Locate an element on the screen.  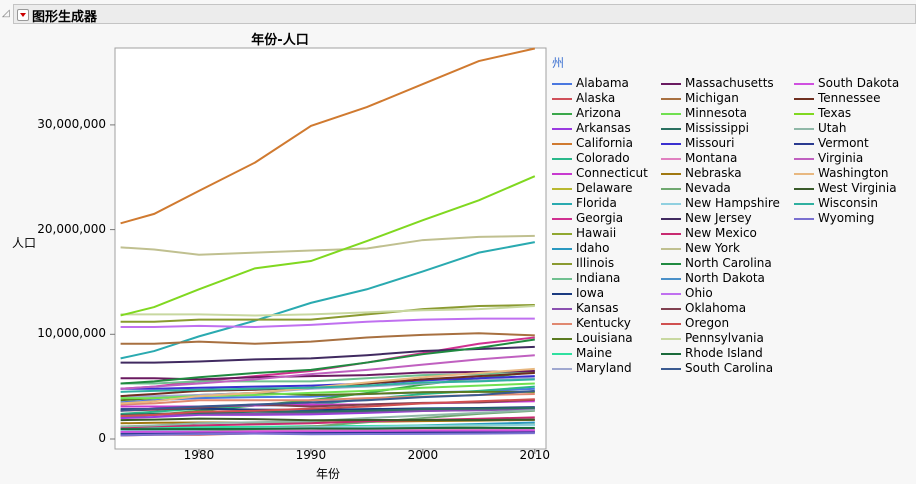
red-triangle-menu-button is located at coordinates (23, 15).